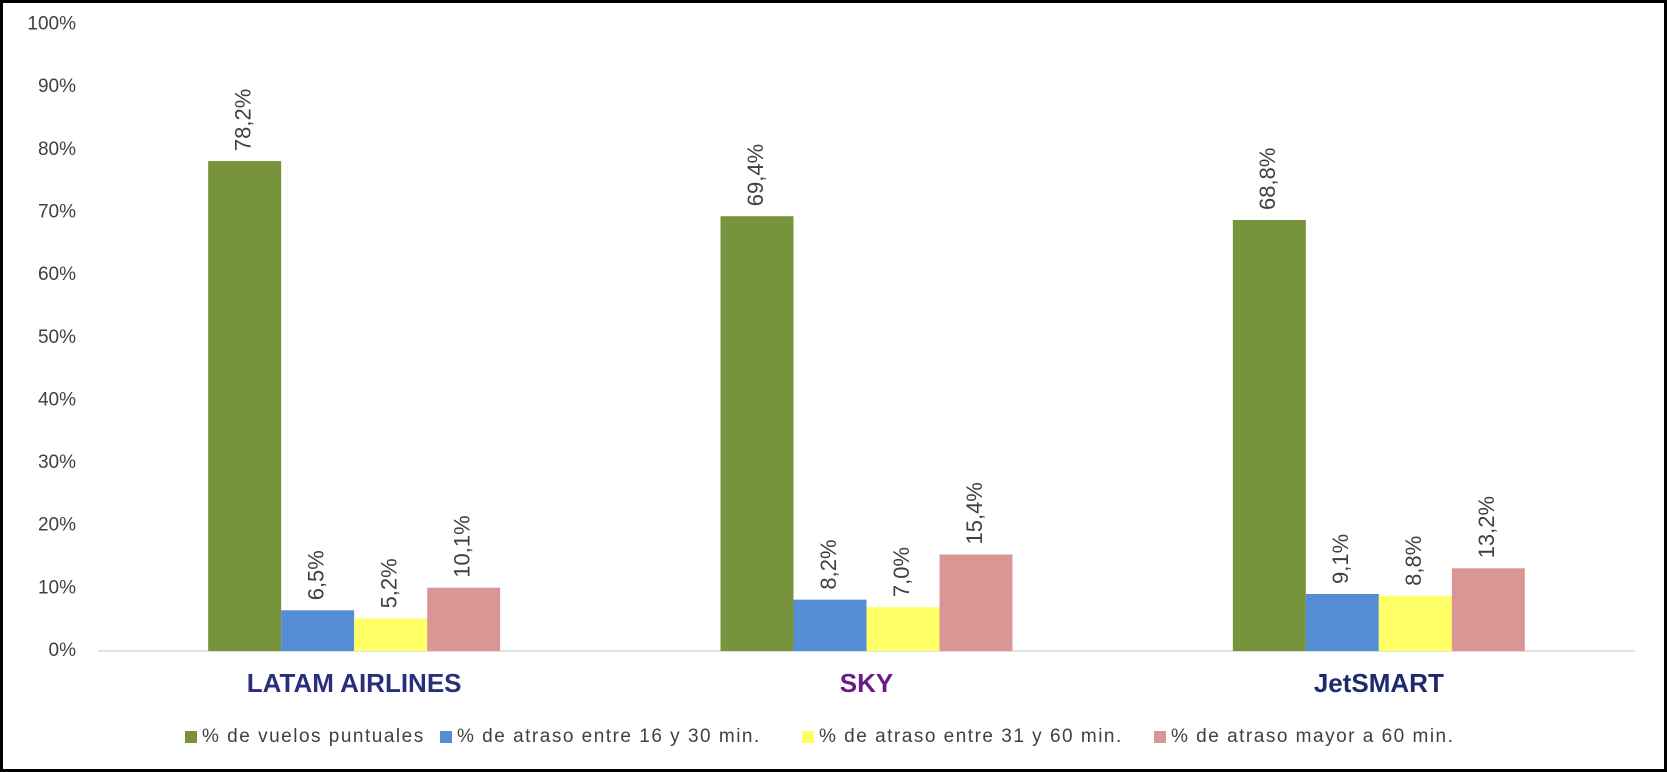 This screenshot has height=772, width=1667. What do you see at coordinates (1486, 527) in the screenshot?
I see `data-label: 13,2%` at bounding box center [1486, 527].